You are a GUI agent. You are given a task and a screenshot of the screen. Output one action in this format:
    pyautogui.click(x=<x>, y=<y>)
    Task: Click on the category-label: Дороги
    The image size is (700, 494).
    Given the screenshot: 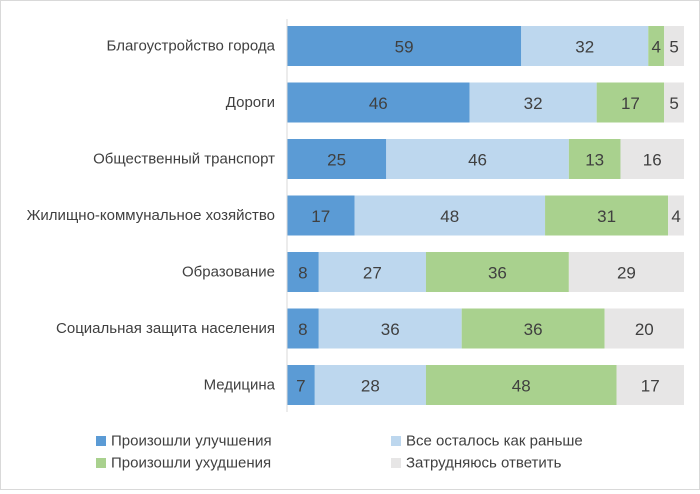 What is the action you would take?
    pyautogui.click(x=250, y=102)
    